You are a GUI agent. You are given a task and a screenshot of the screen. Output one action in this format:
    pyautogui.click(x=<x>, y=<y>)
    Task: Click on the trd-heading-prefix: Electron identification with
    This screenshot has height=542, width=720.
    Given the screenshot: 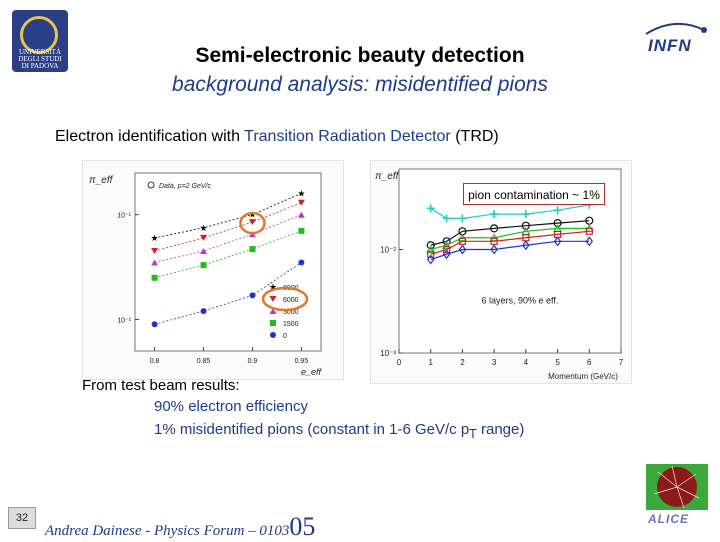 What is the action you would take?
    pyautogui.click(x=150, y=136)
    